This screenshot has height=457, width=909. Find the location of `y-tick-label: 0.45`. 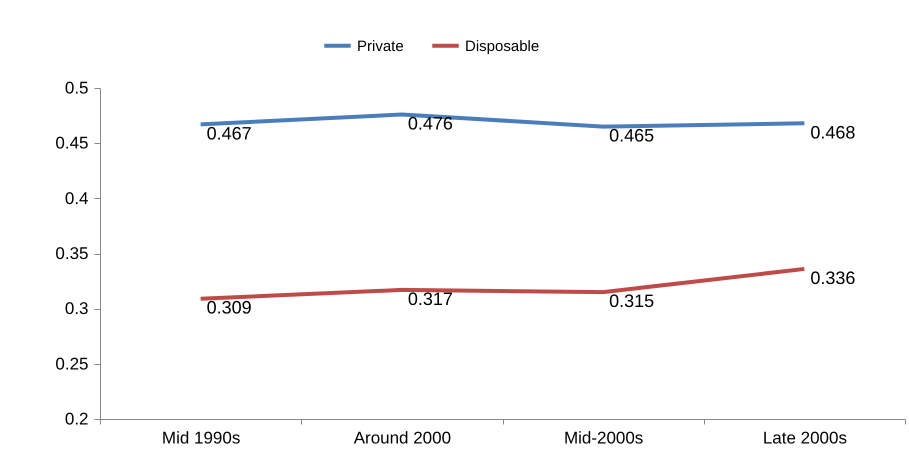

y-tick-label: 0.45 is located at coordinates (71, 143).